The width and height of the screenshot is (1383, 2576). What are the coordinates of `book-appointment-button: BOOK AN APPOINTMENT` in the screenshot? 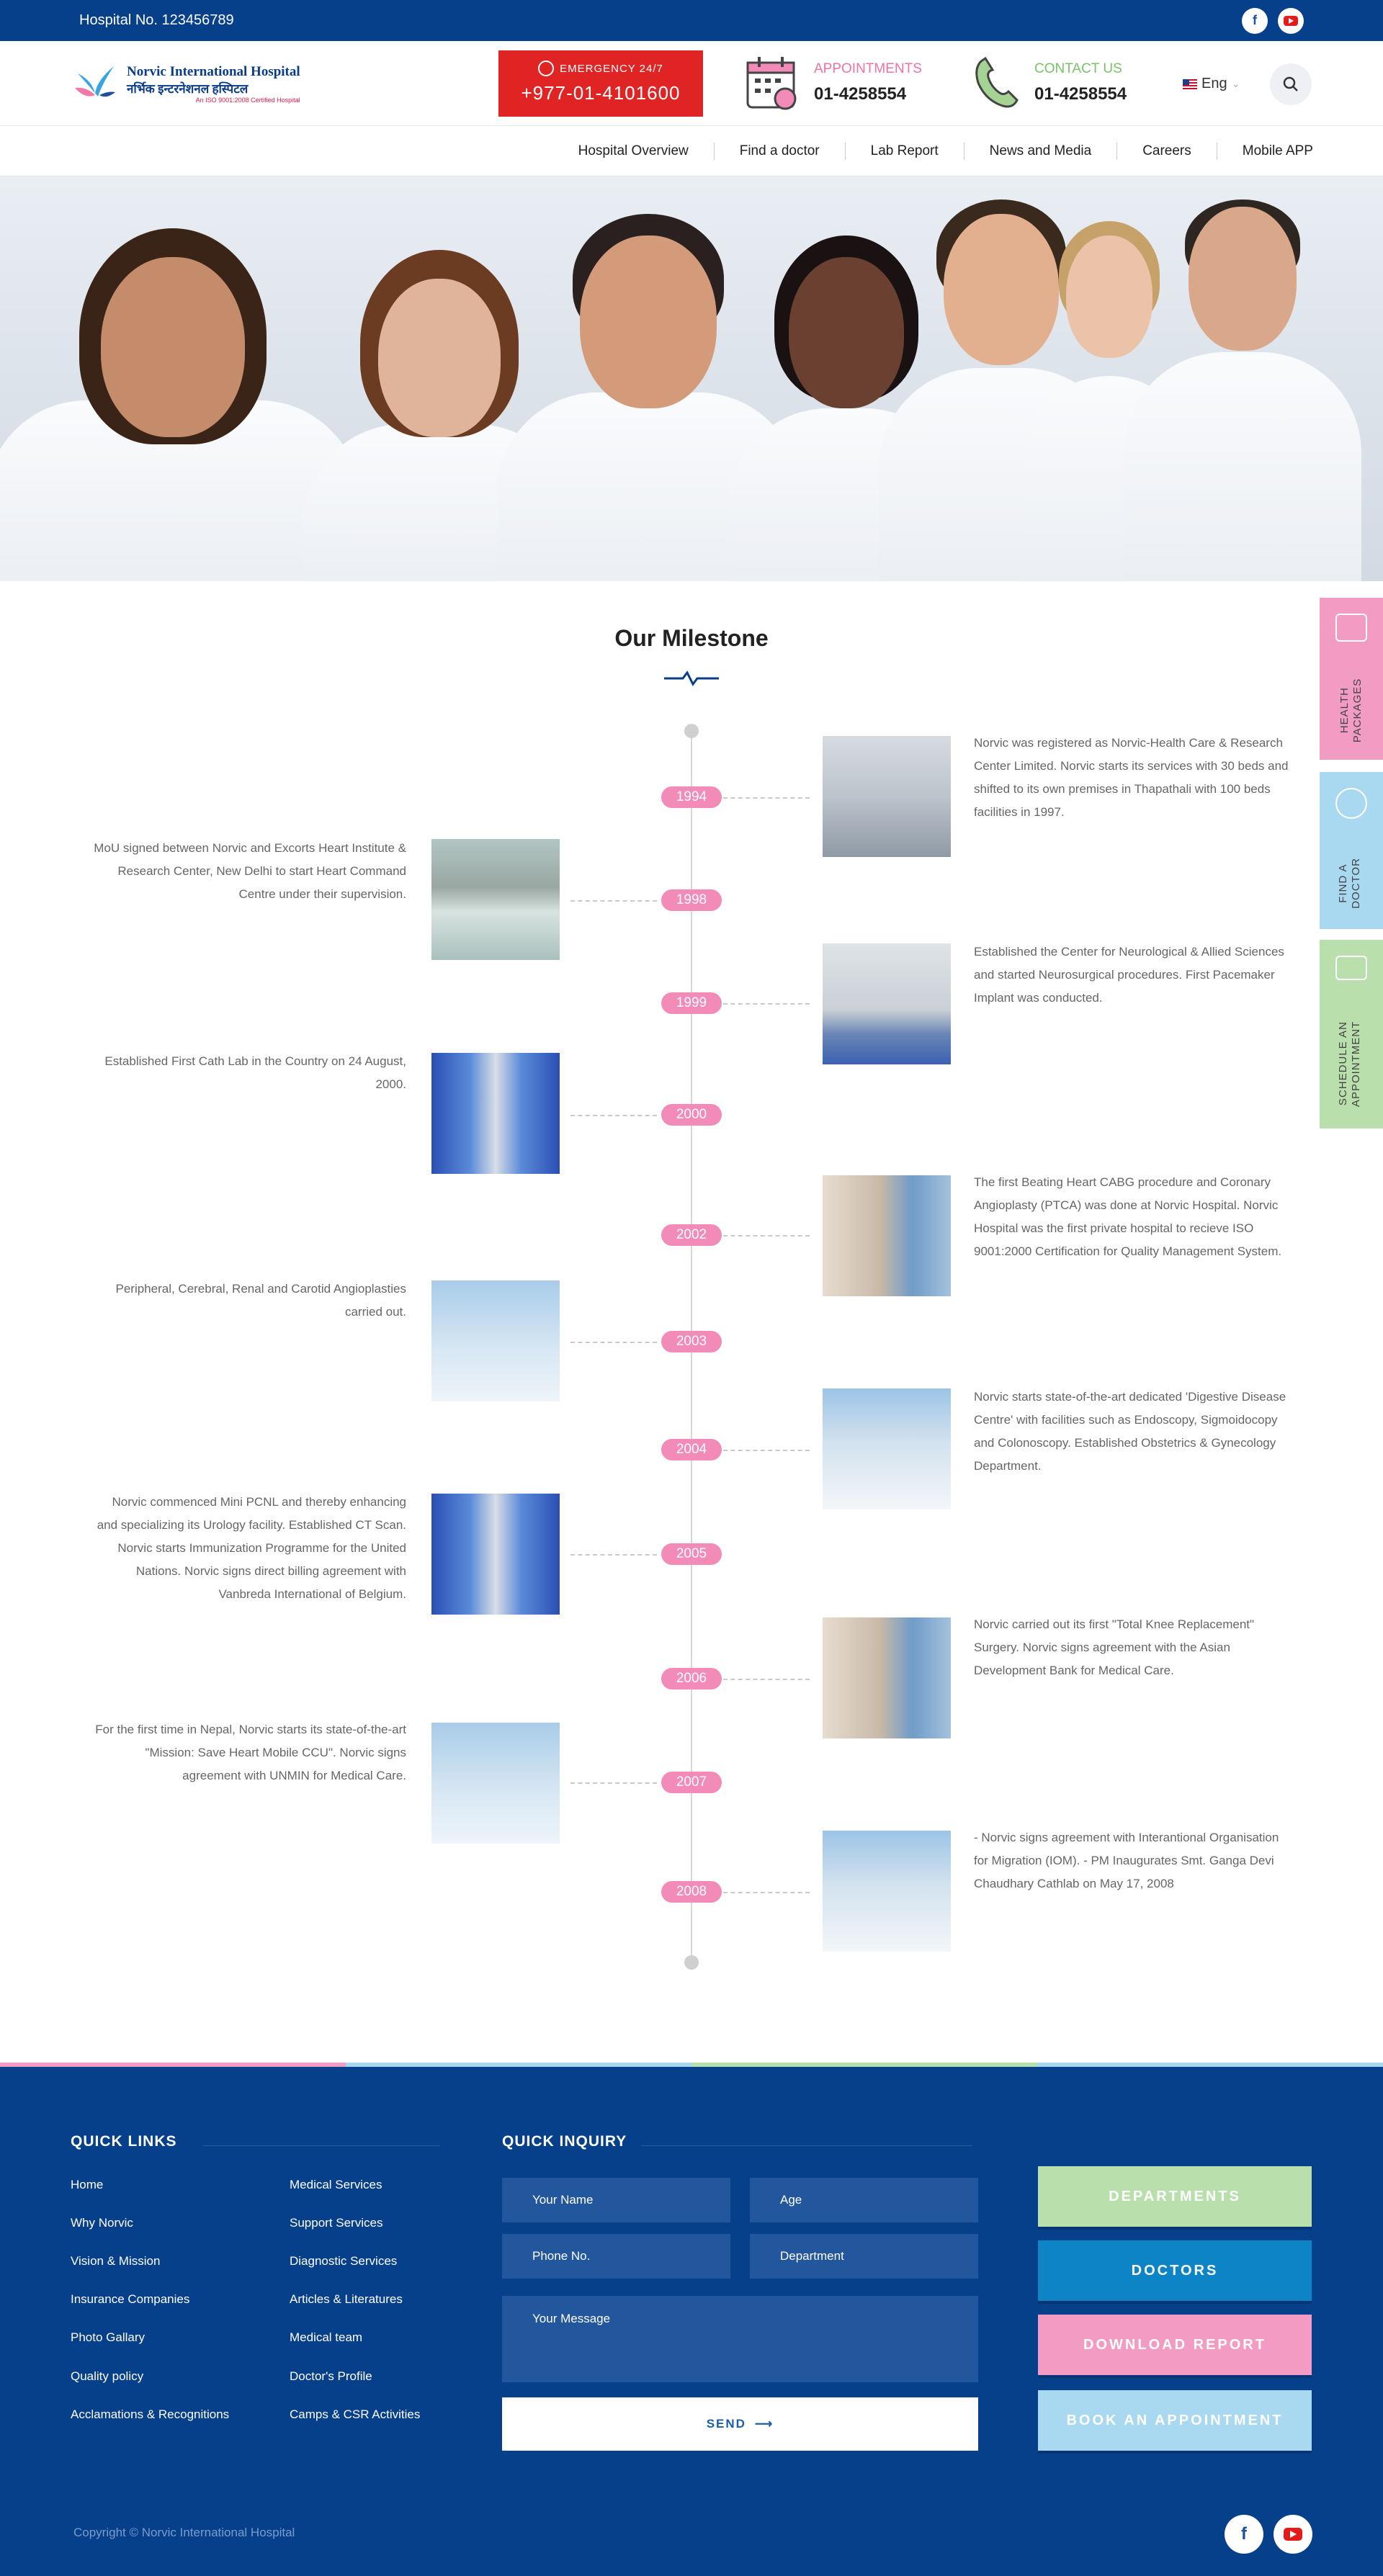 It's located at (1175, 2420).